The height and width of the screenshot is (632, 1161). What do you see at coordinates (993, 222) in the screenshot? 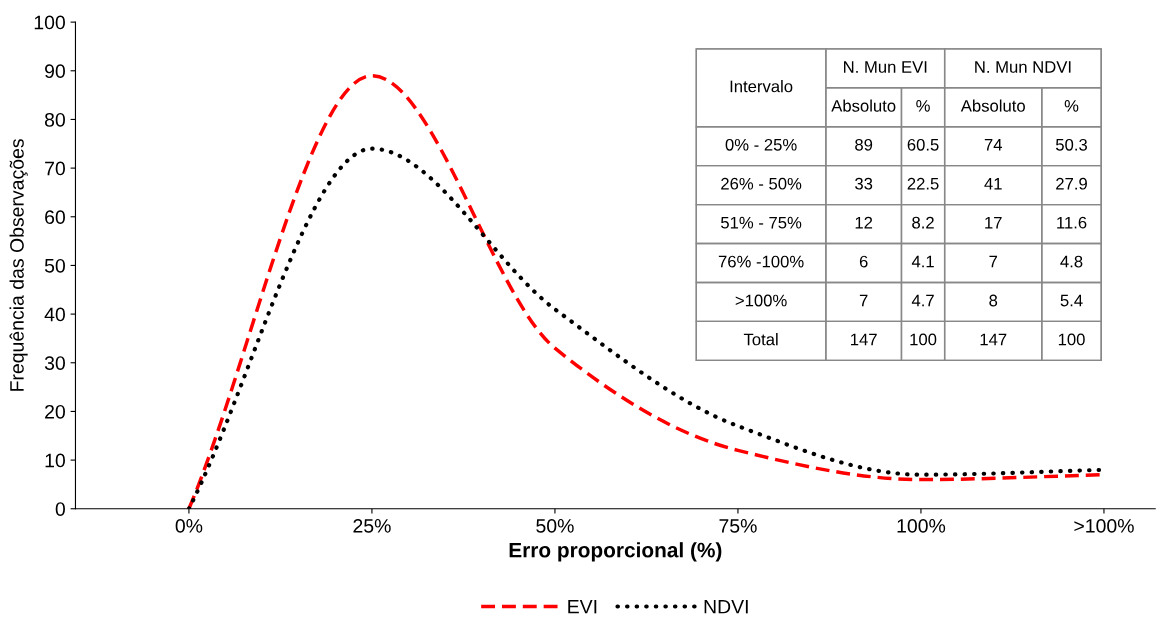
I see `annotation: 17` at bounding box center [993, 222].